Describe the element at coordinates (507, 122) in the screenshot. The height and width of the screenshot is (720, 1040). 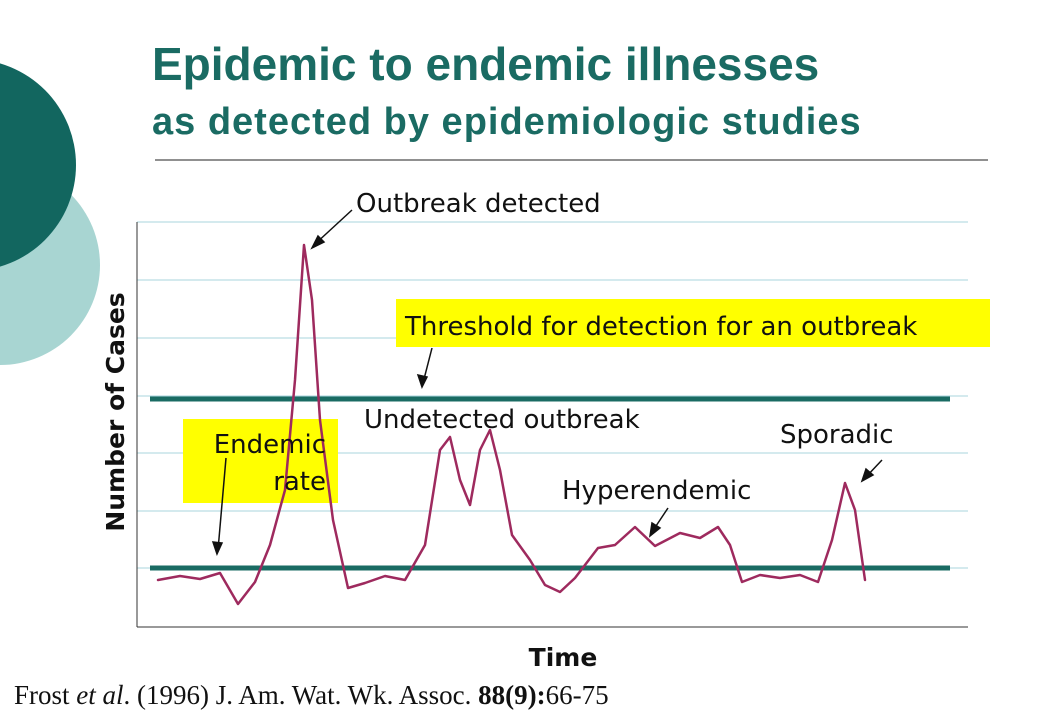
I see `title-line2: as detected by epidemiologic studies` at that location.